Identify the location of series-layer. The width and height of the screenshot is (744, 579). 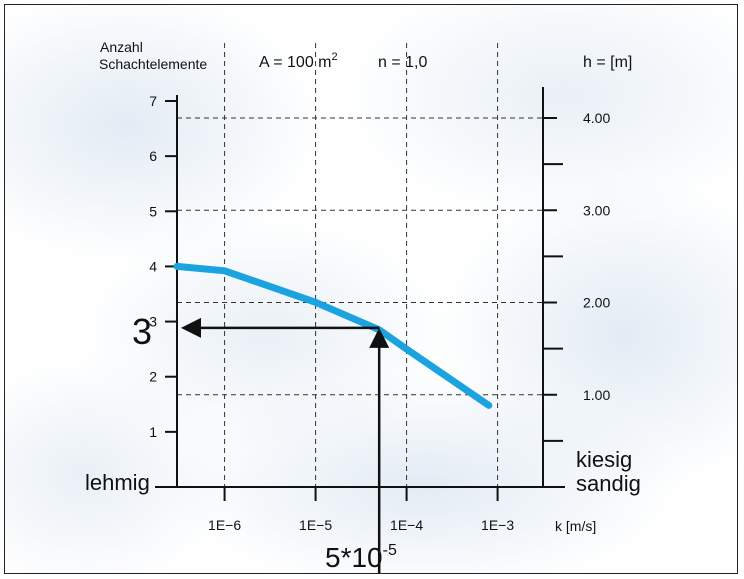
(333, 335).